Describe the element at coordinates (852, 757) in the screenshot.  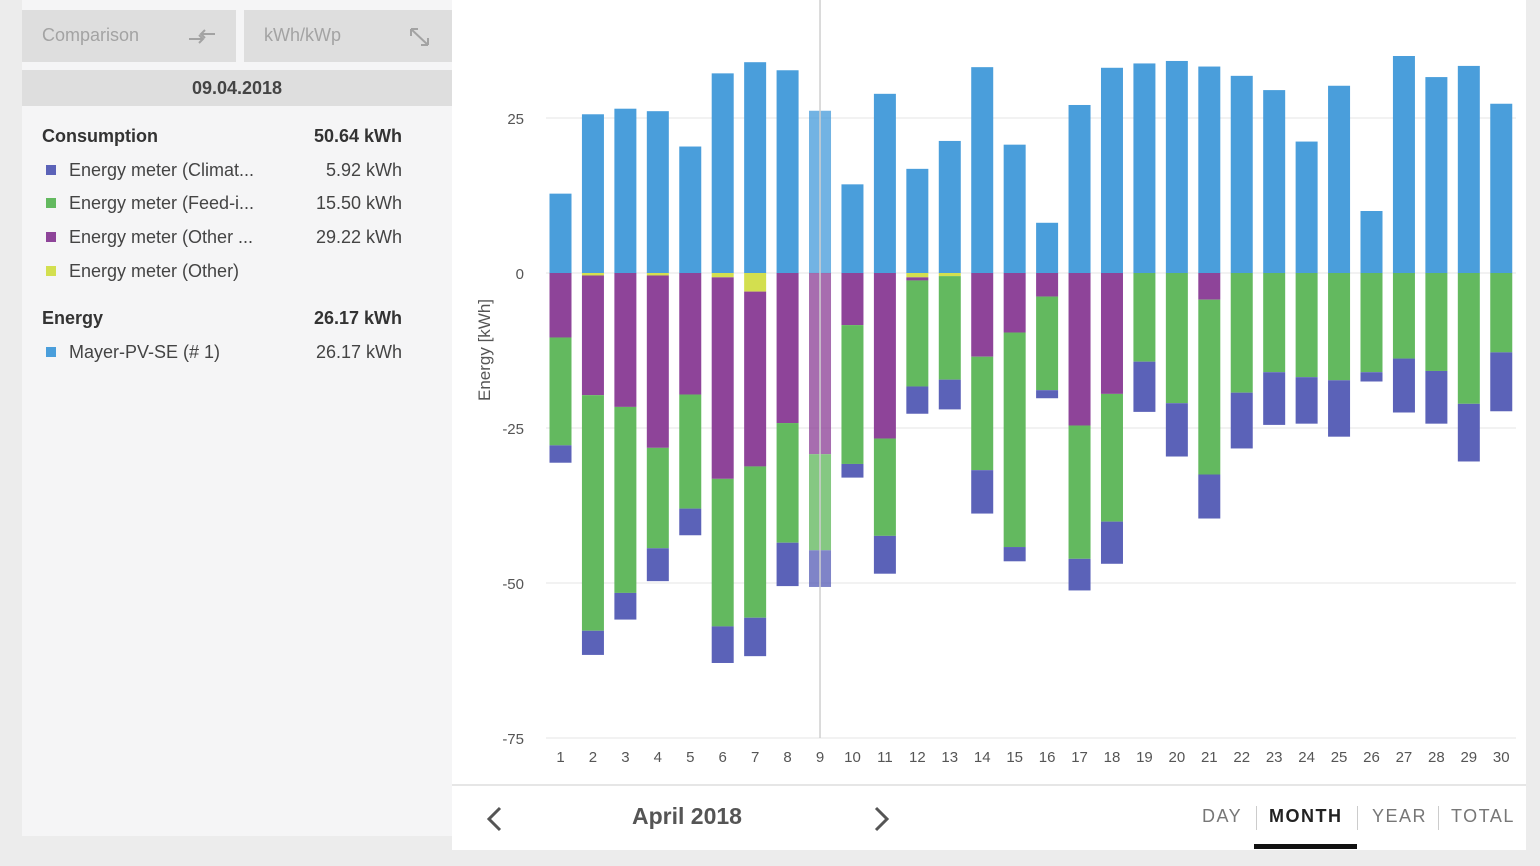
I see `x-tick-label: 10` at that location.